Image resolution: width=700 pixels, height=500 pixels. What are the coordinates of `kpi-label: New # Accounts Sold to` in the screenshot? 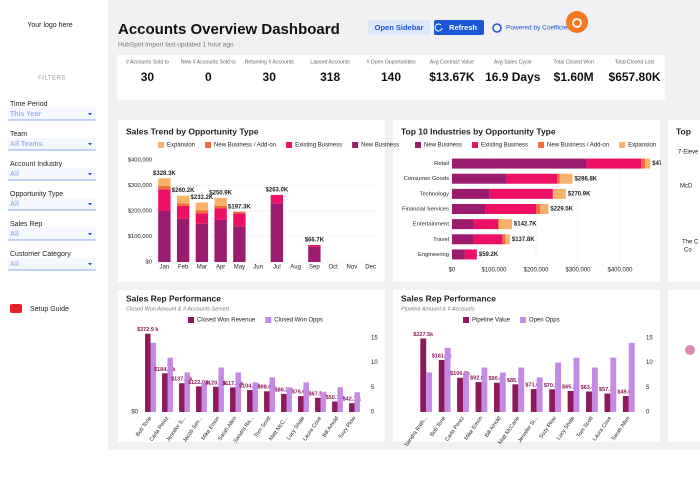 It's located at (208, 62).